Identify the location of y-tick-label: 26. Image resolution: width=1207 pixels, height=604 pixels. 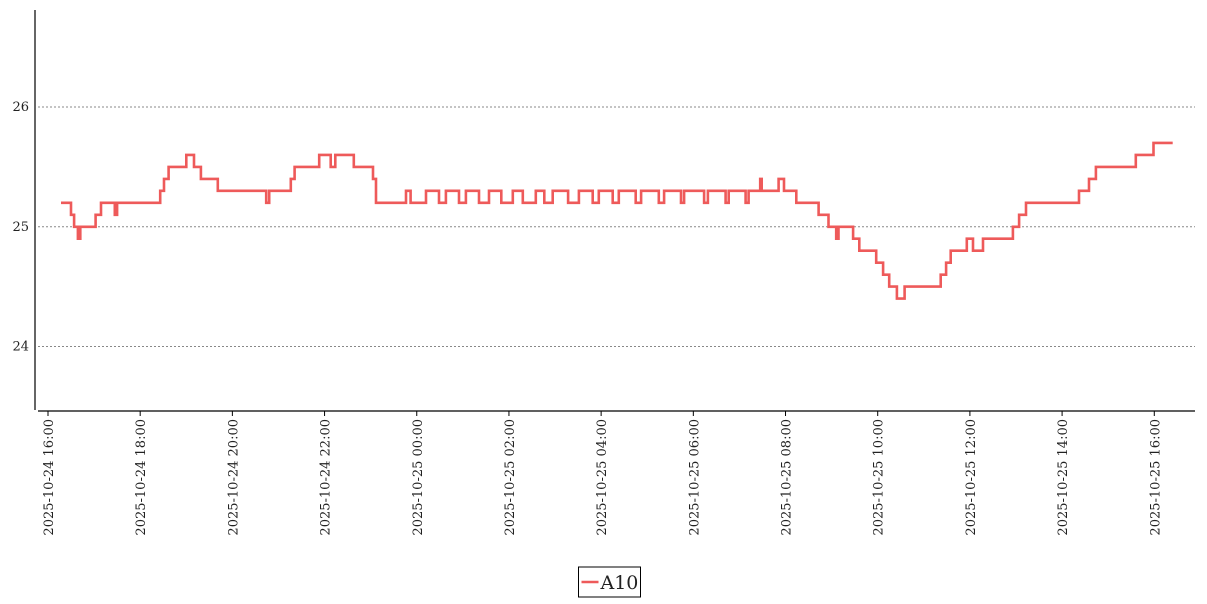
(20, 107).